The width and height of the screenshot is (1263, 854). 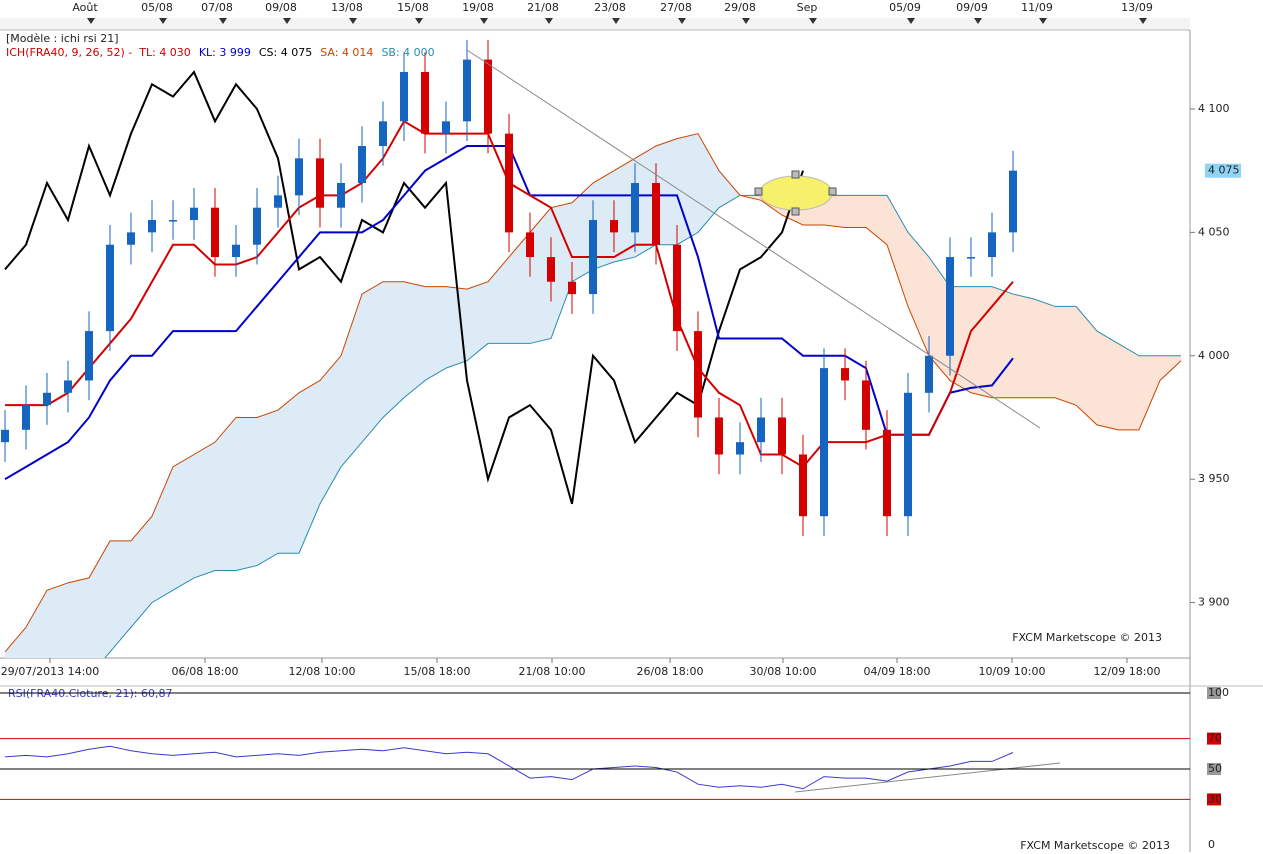 I want to click on y-tick-label: 70, so click(x=1215, y=738).